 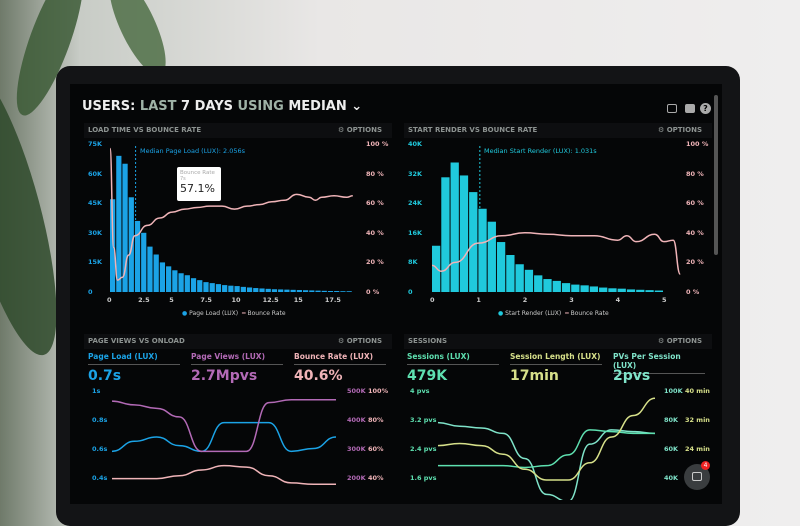 I want to click on x-tick: 0, so click(x=109, y=300).